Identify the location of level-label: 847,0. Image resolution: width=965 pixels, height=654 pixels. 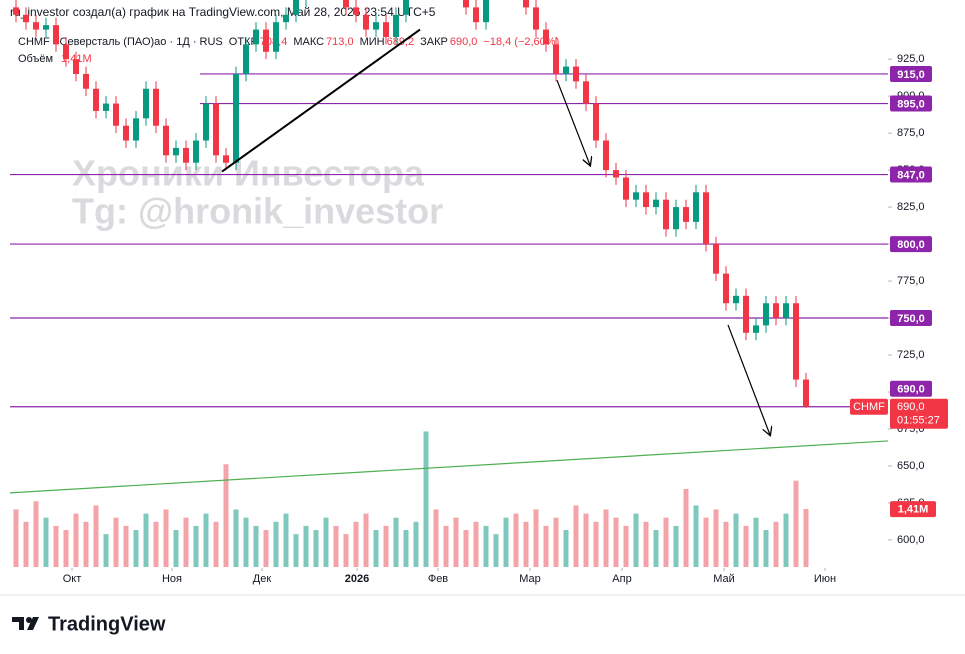
(911, 175).